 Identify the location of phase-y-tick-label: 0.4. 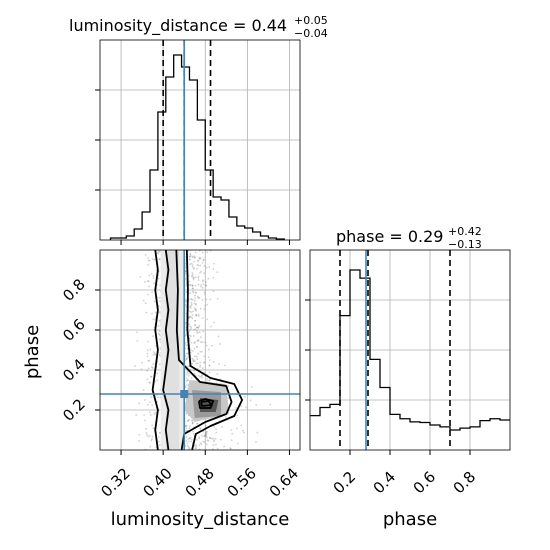
(74, 370).